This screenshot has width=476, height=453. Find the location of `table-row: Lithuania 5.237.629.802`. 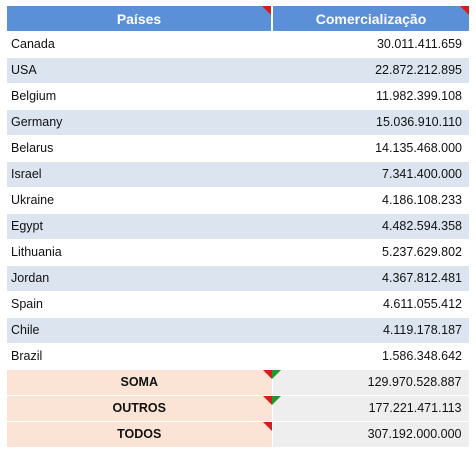

table-row: Lithuania 5.237.629.802 is located at coordinates (238, 252).